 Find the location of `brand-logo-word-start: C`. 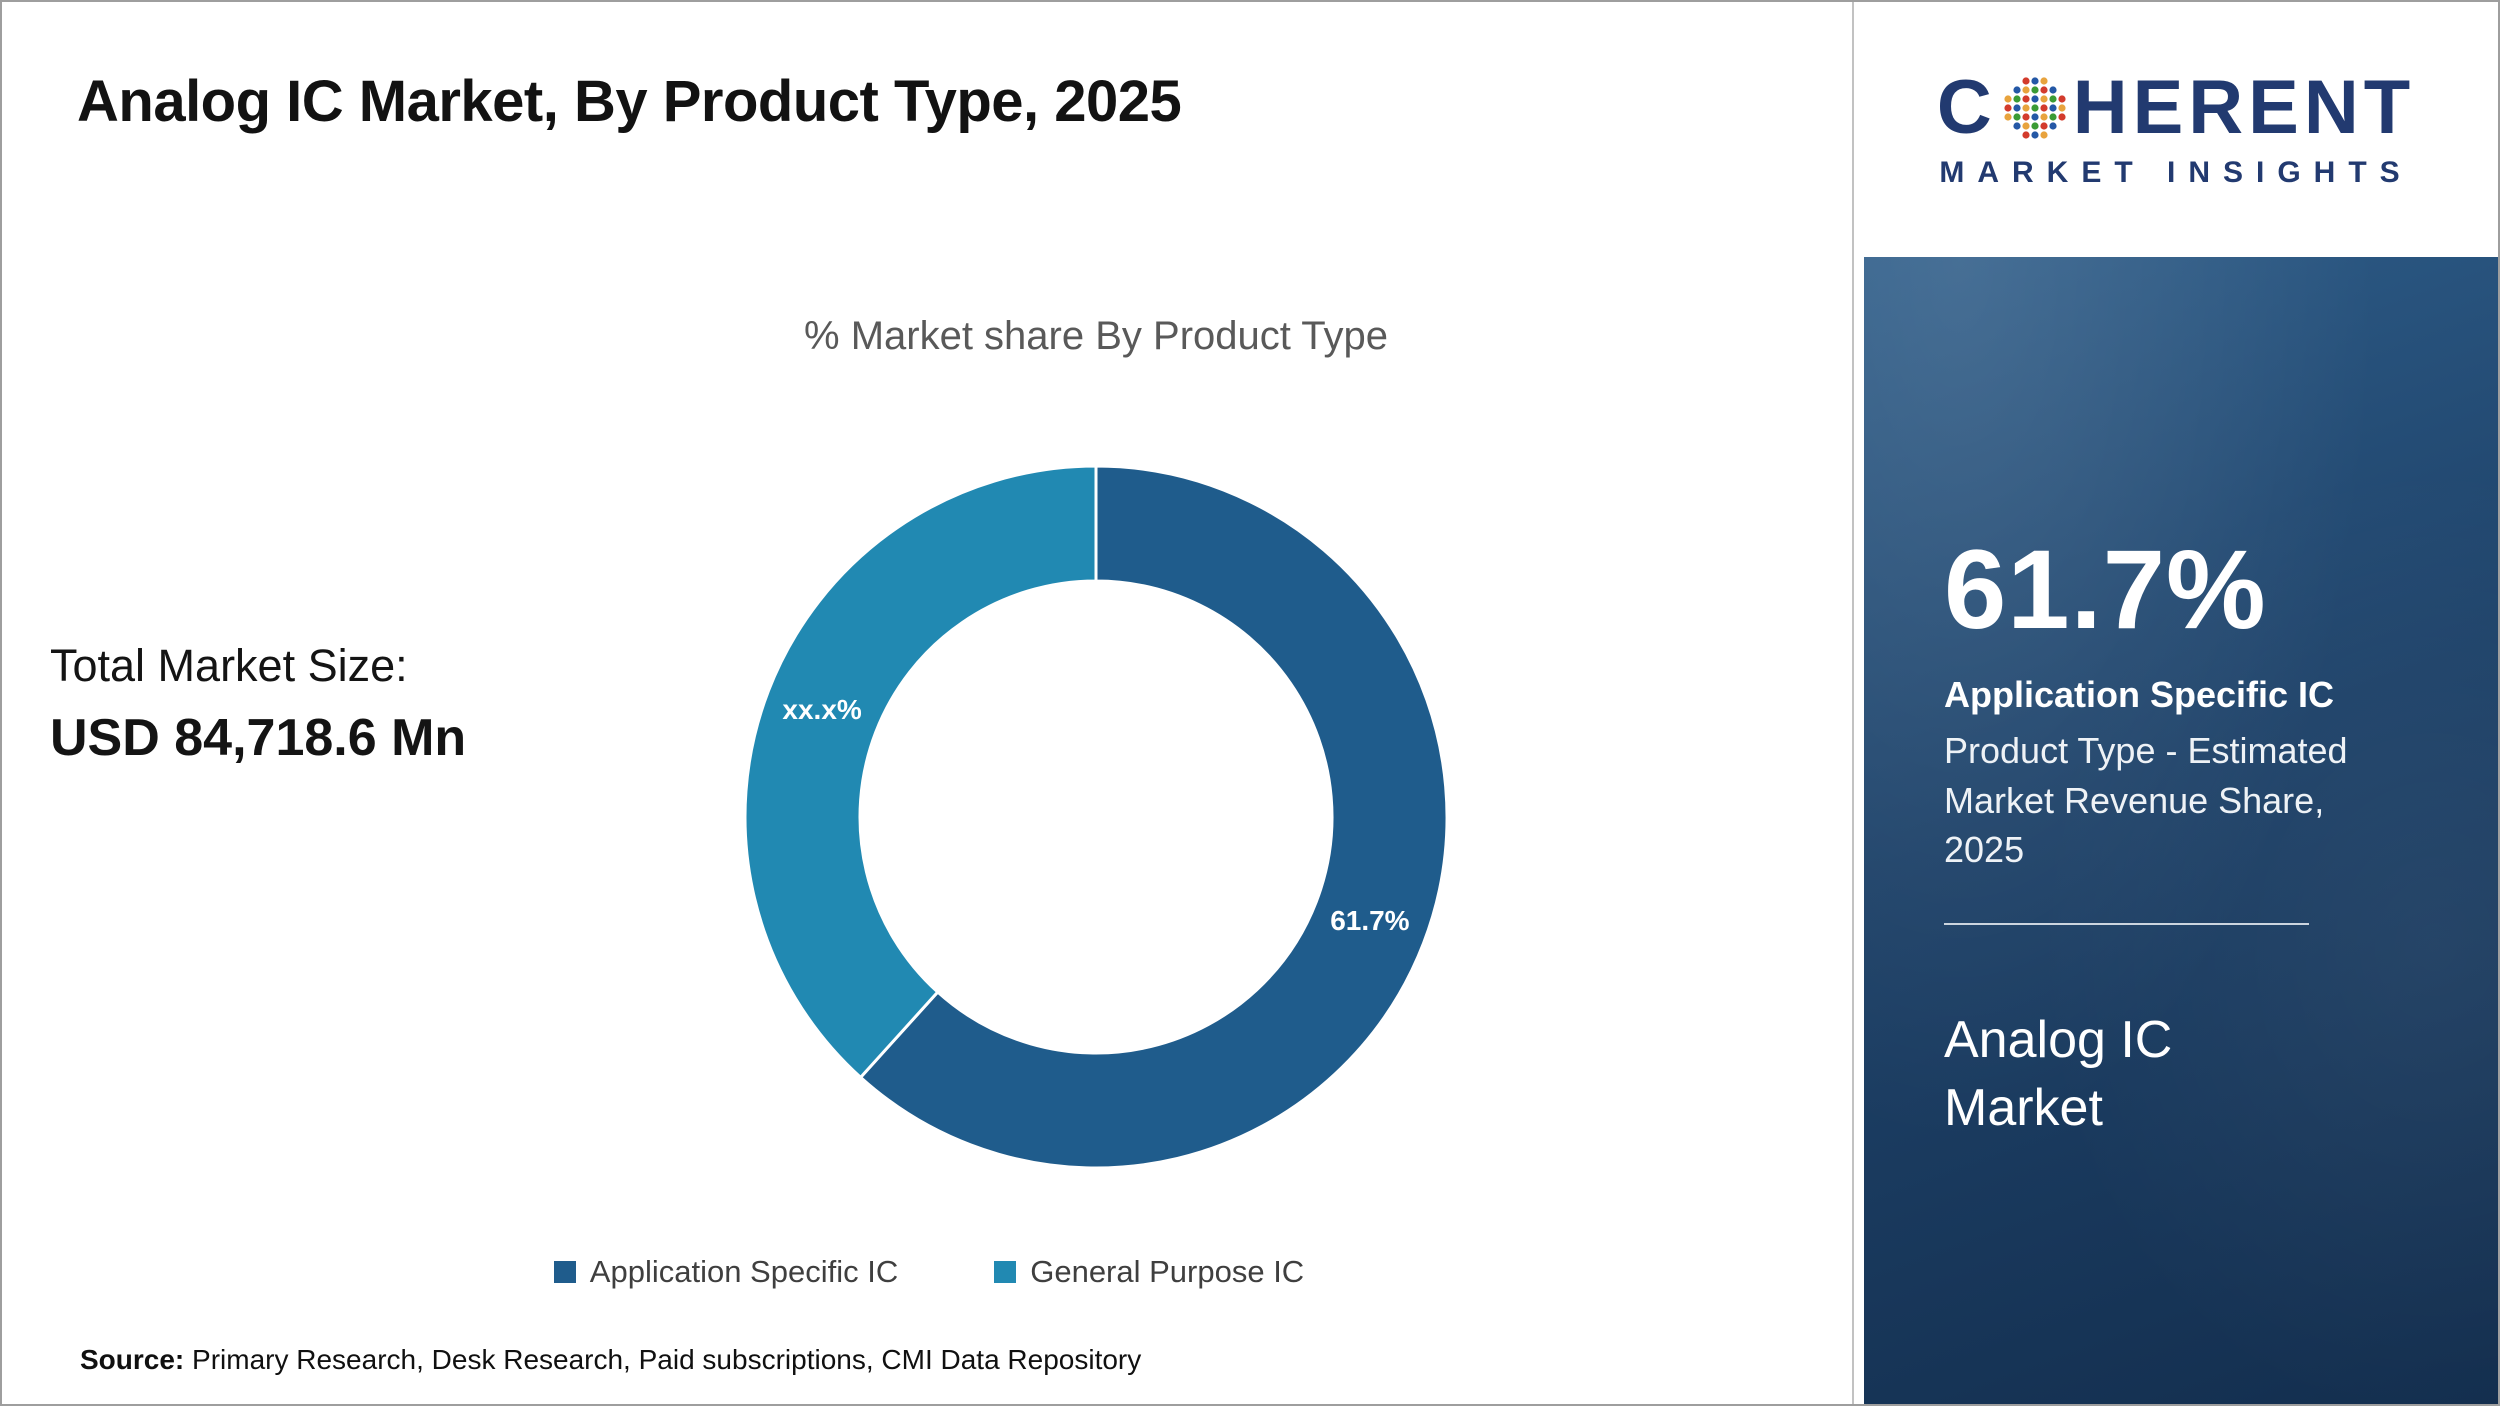

brand-logo-word-start: C is located at coordinates (1966, 107).